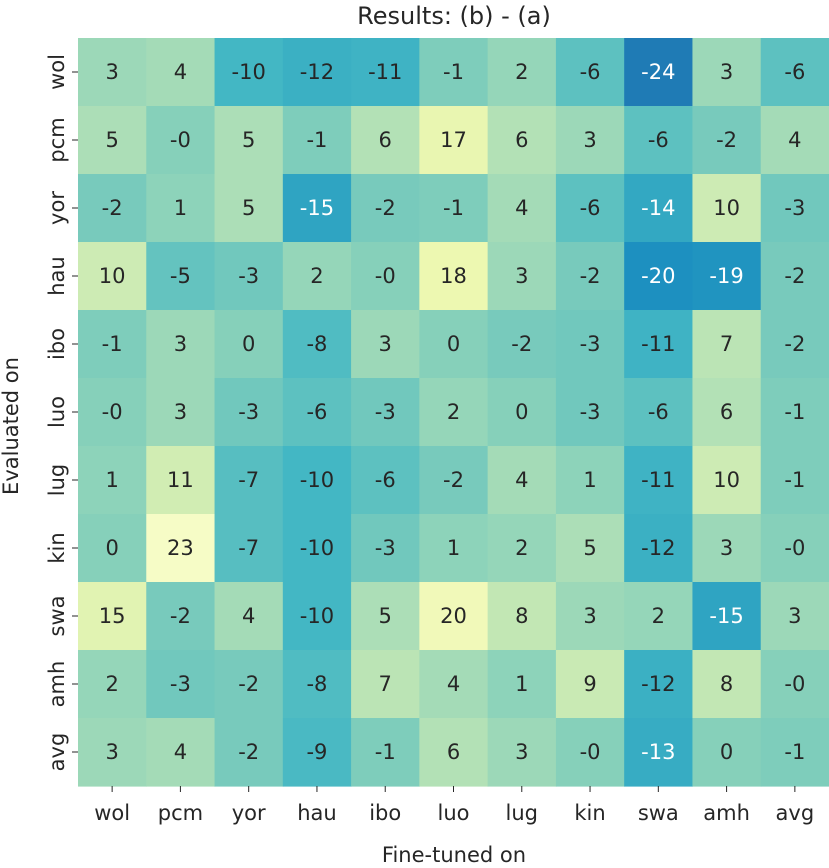 This screenshot has height=868, width=829. What do you see at coordinates (658, 276) in the screenshot?
I see `cell-label: -20` at bounding box center [658, 276].